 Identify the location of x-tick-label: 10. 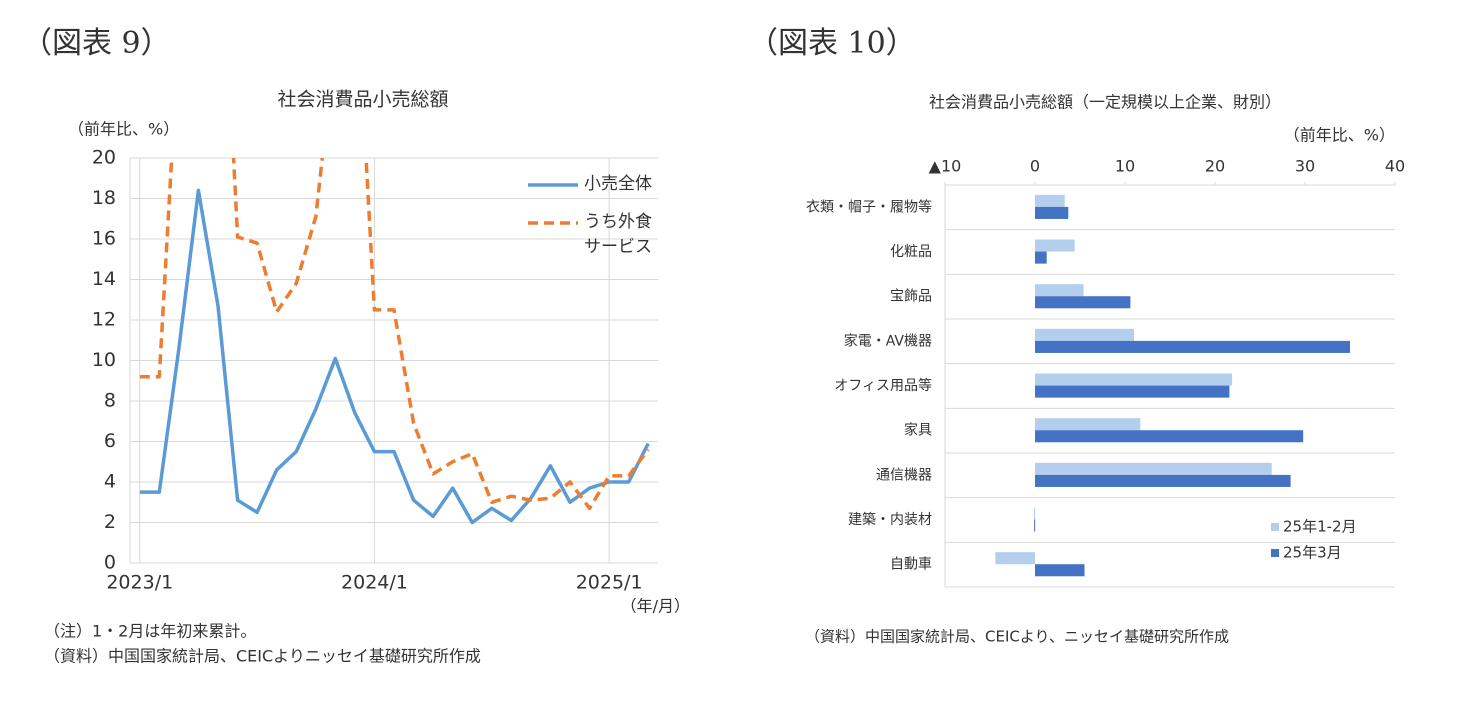
(1125, 166).